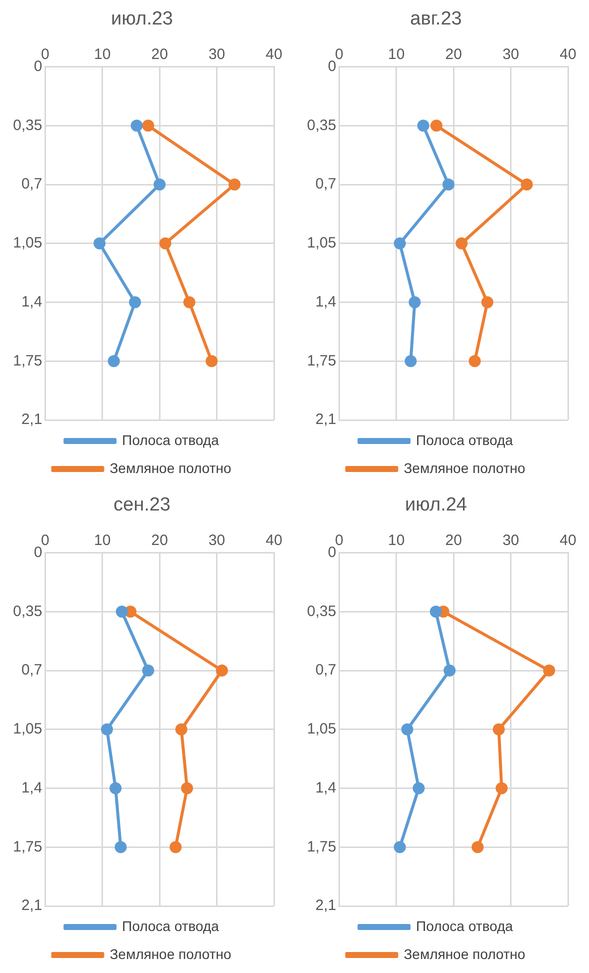 Image resolution: width=589 pixels, height=973 pixels. What do you see at coordinates (142, 505) in the screenshot?
I see `chart-title: сен.23` at bounding box center [142, 505].